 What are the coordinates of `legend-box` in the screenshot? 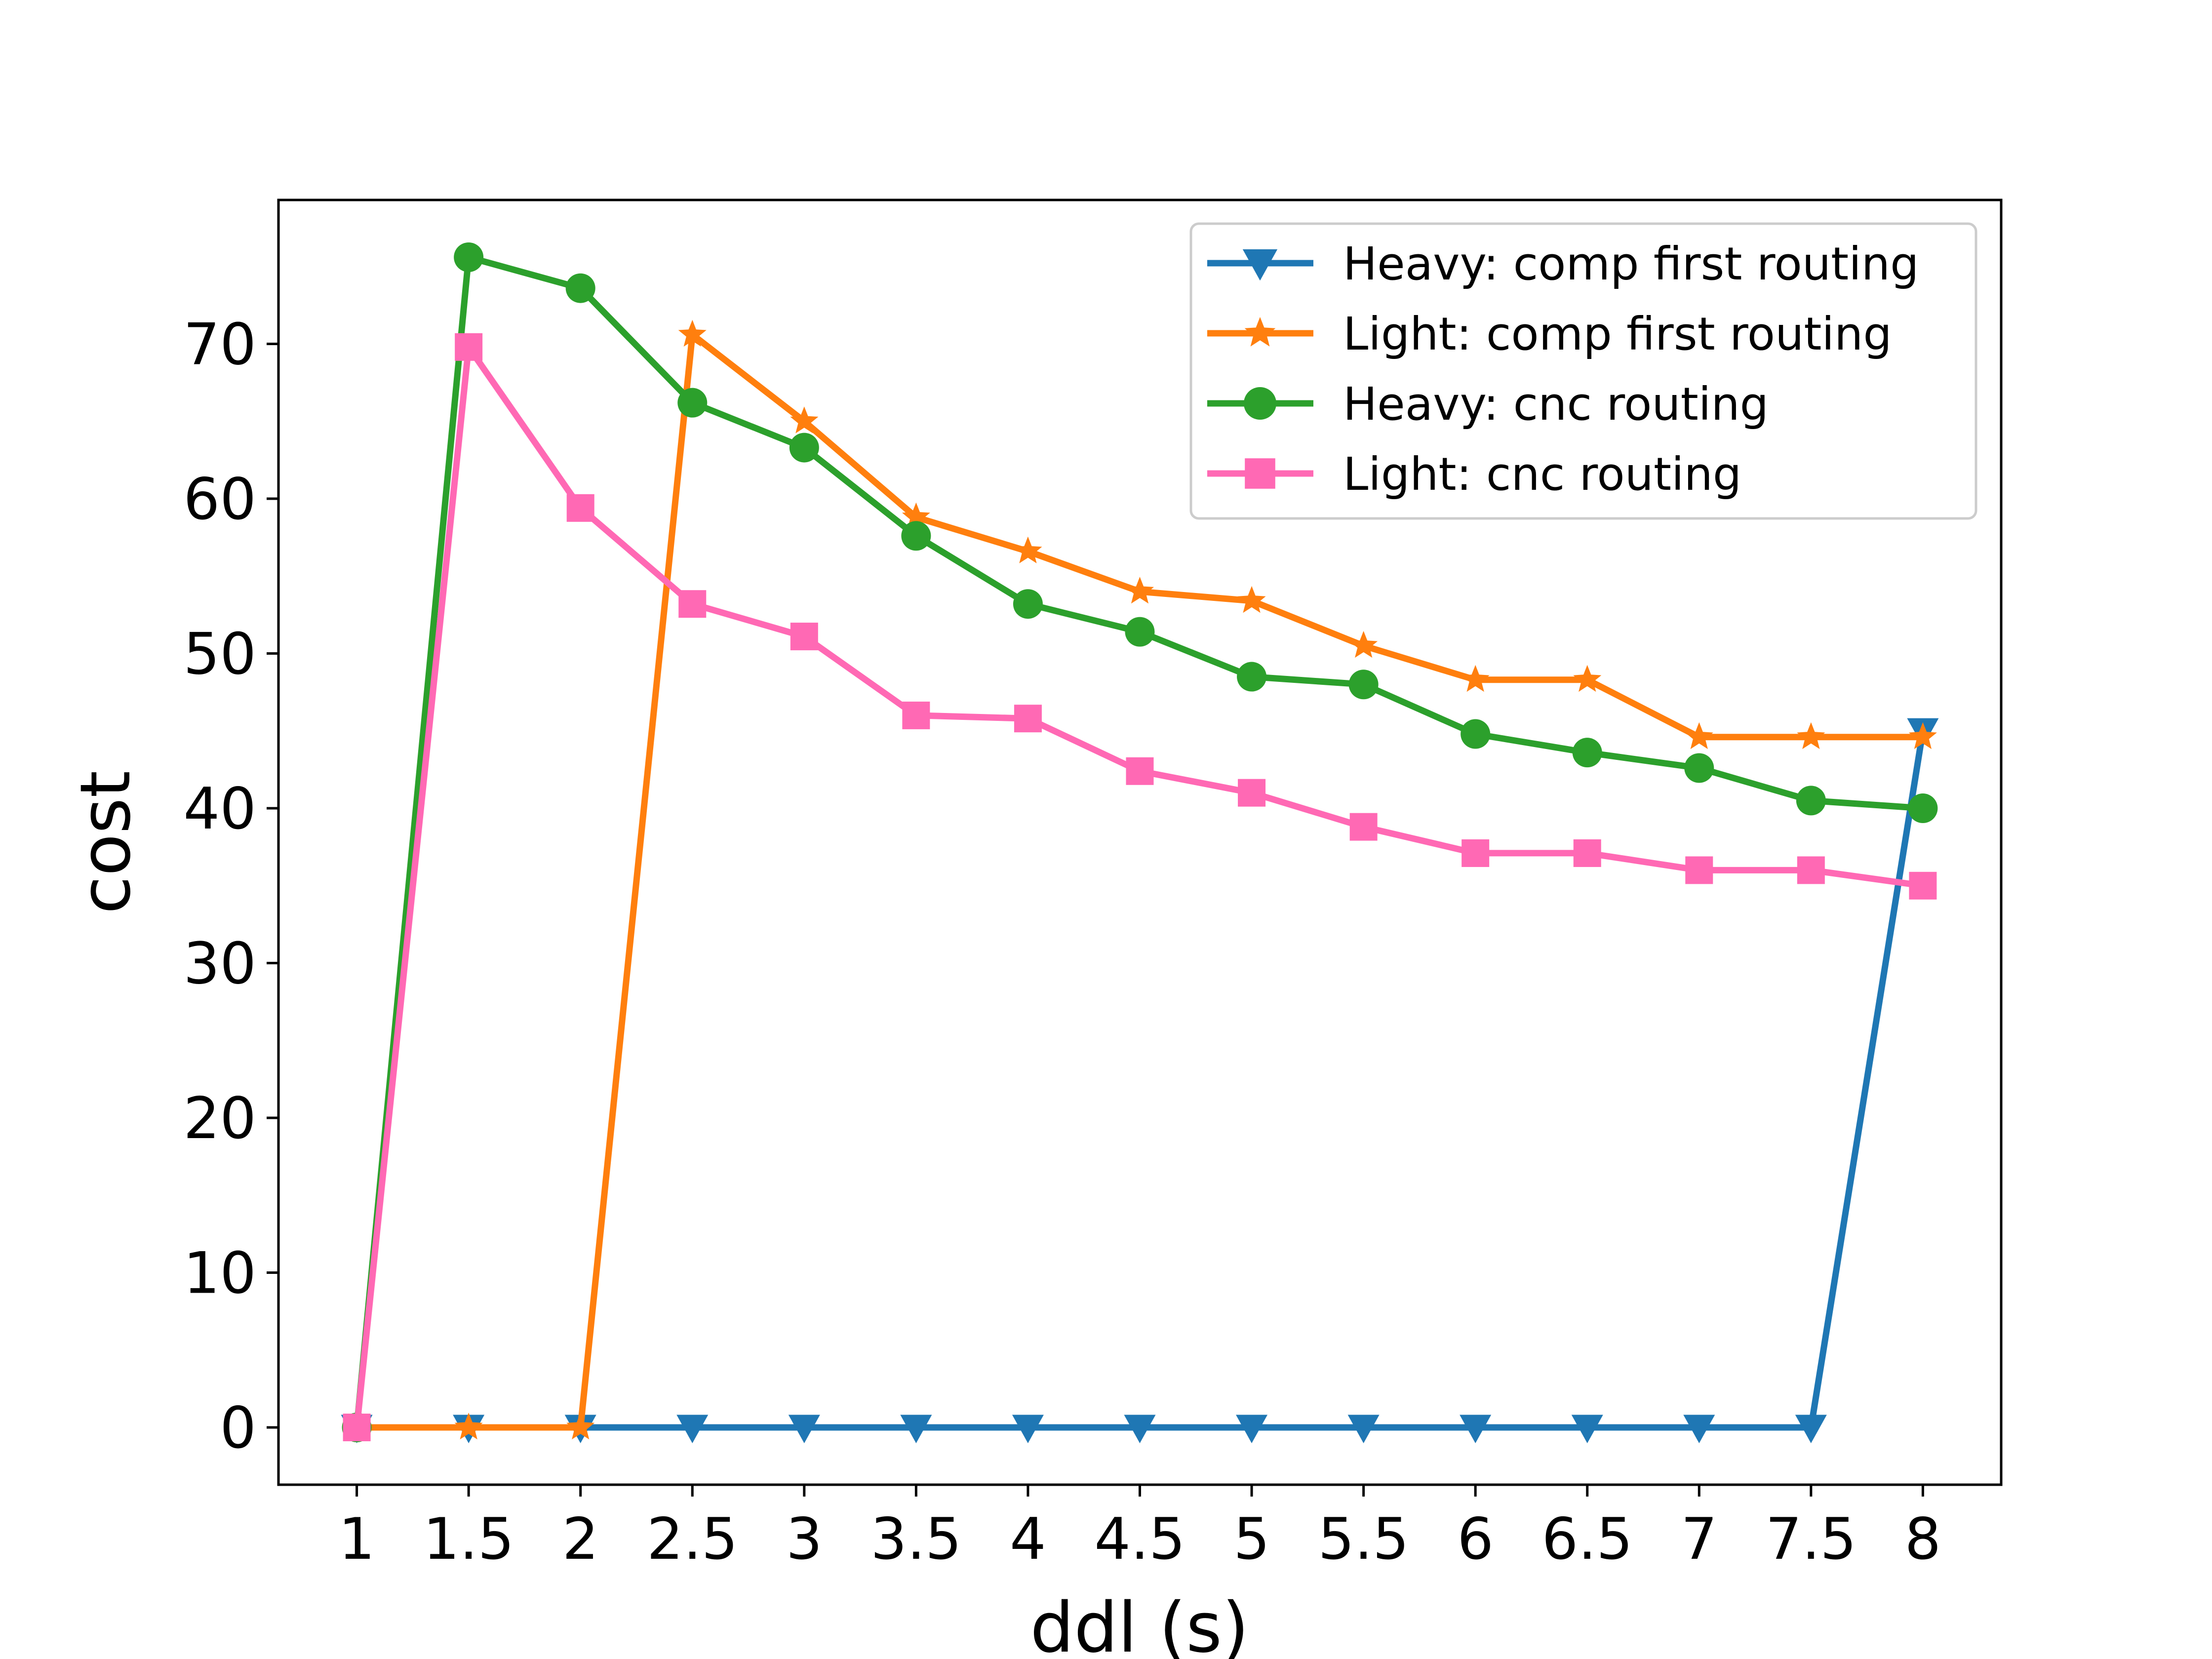 It's located at (1583, 371).